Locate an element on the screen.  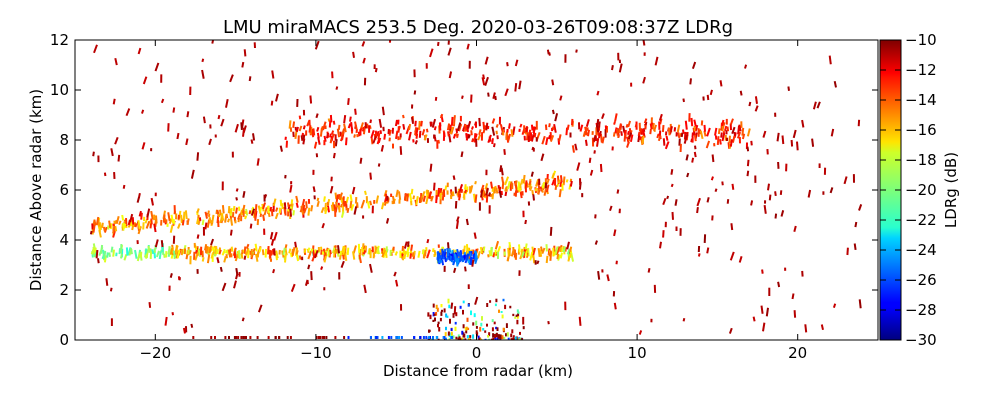
colorbar-tick-label: −14 is located at coordinates (921, 100).